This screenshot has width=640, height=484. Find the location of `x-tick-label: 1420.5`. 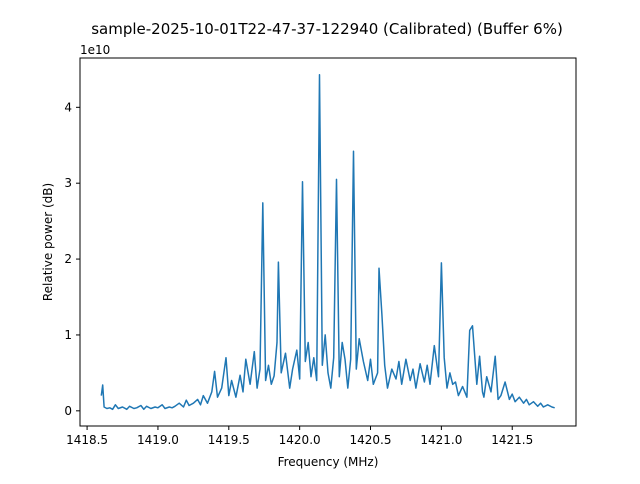

x-tick-label: 1420.5 is located at coordinates (371, 440).